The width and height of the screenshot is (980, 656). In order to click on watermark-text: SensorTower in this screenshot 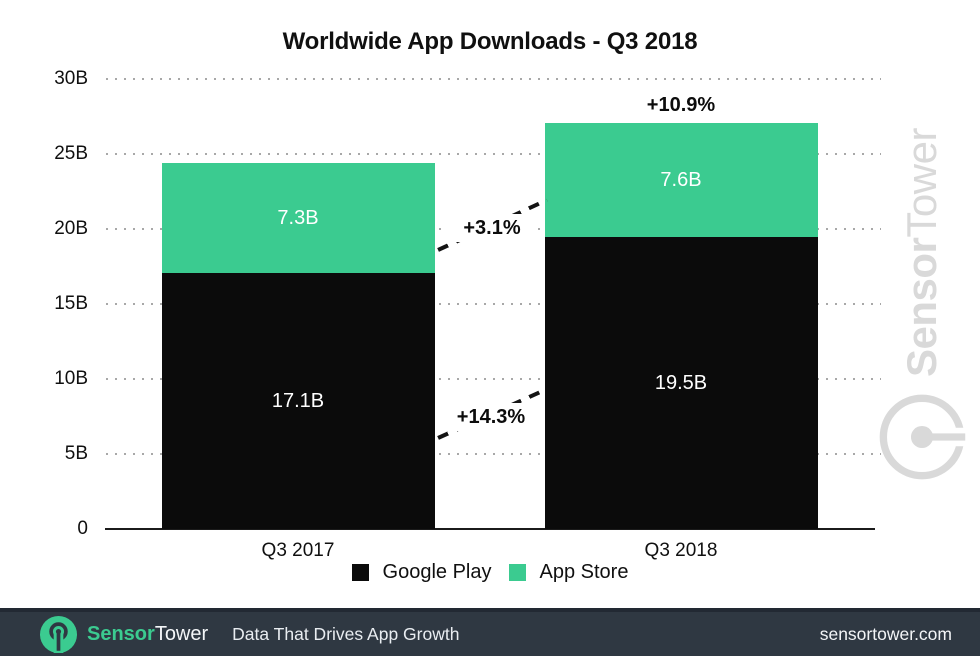, I will do `click(922, 252)`.